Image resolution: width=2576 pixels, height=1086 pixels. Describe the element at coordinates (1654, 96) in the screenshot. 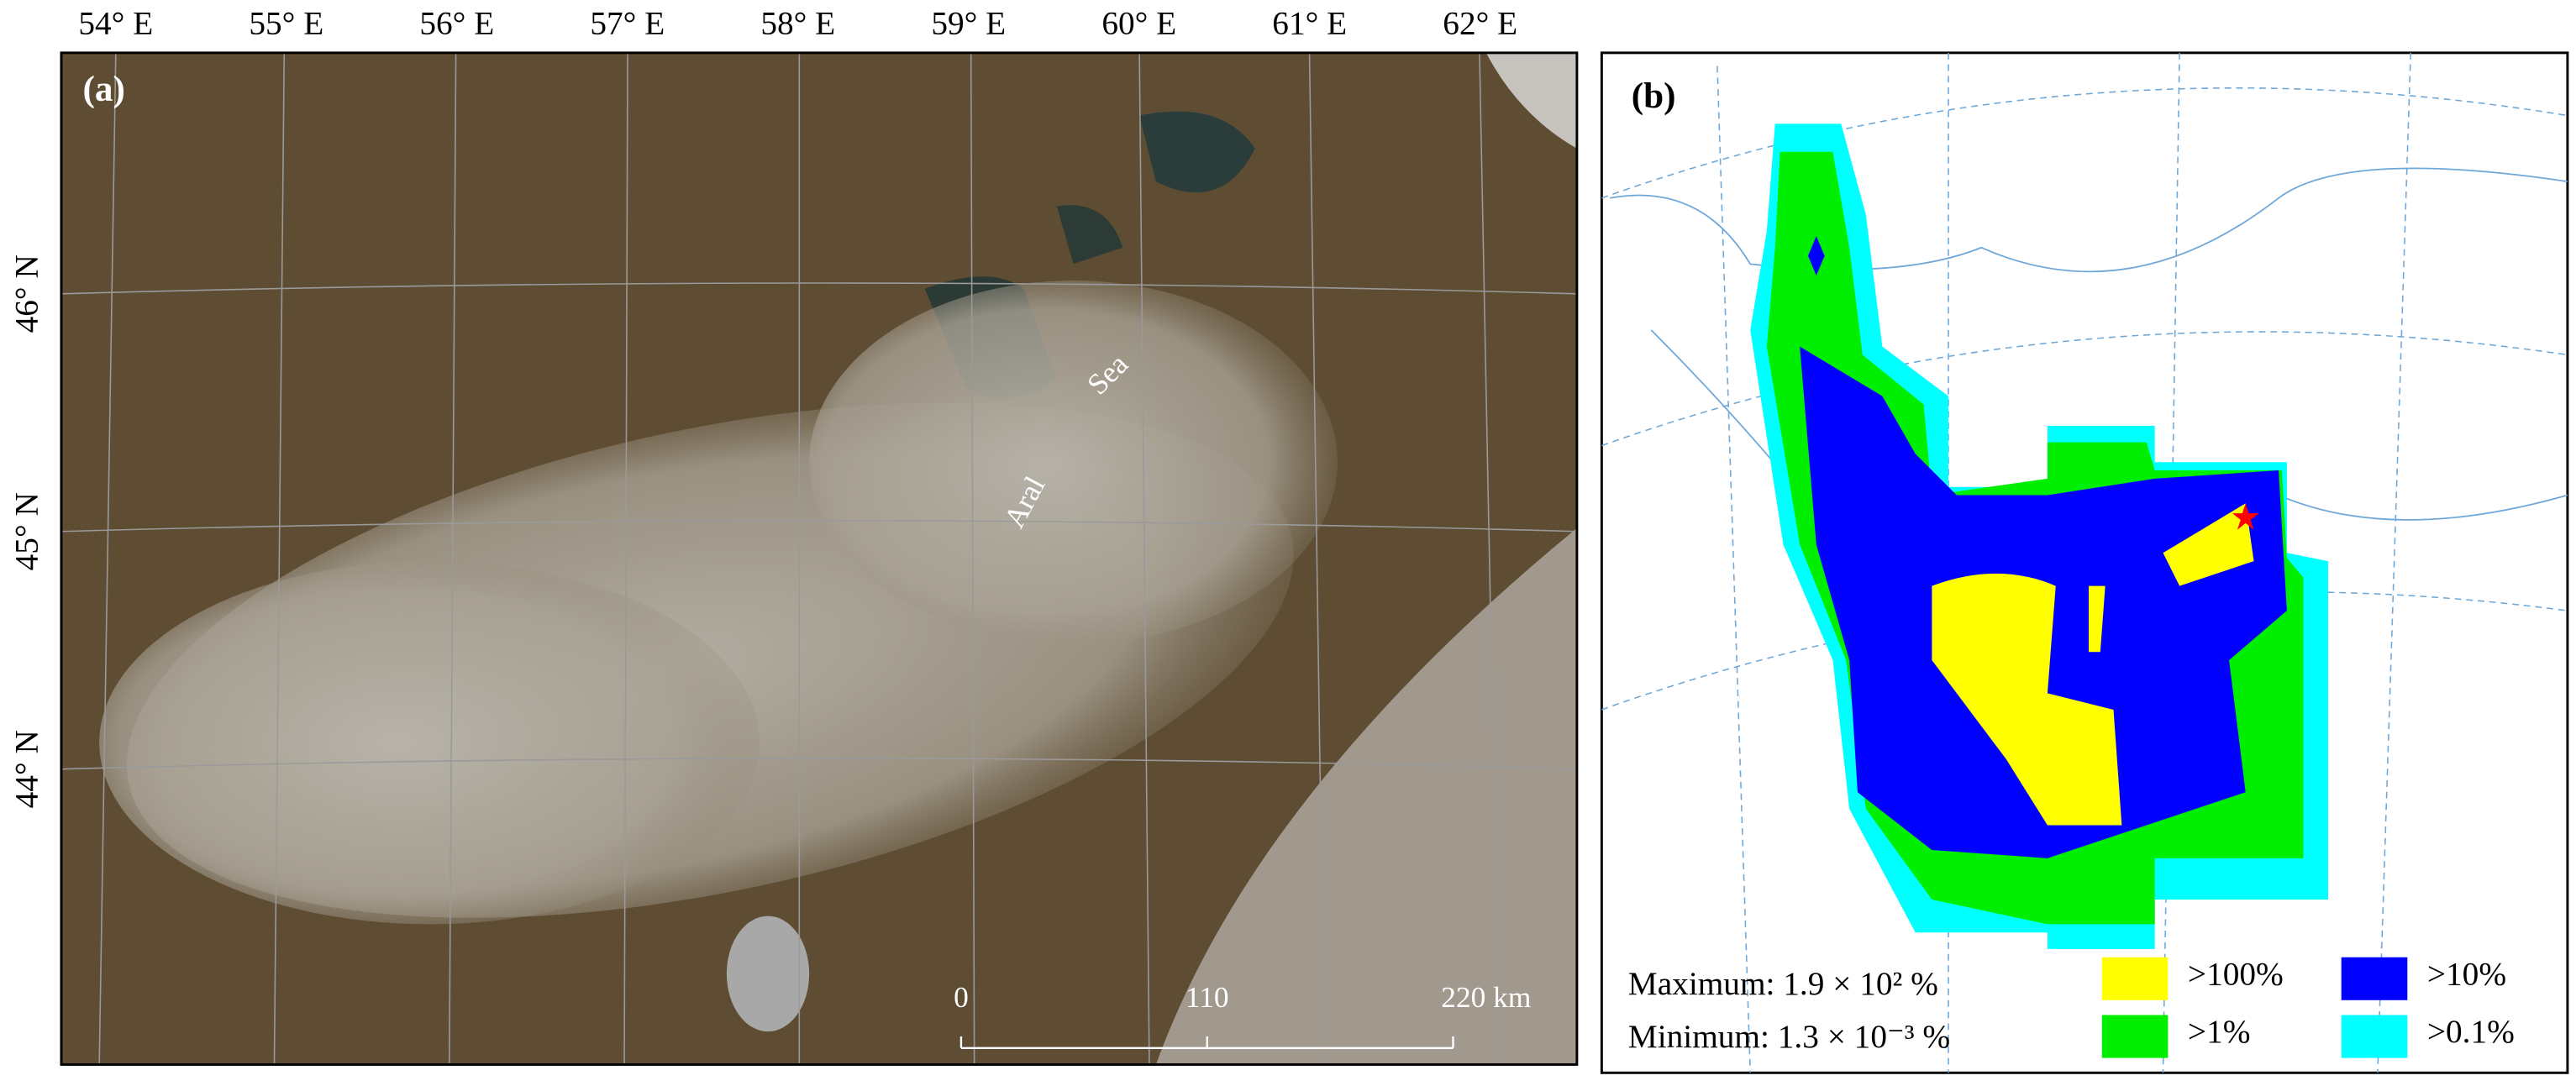

I see `panel-label: (b)` at that location.